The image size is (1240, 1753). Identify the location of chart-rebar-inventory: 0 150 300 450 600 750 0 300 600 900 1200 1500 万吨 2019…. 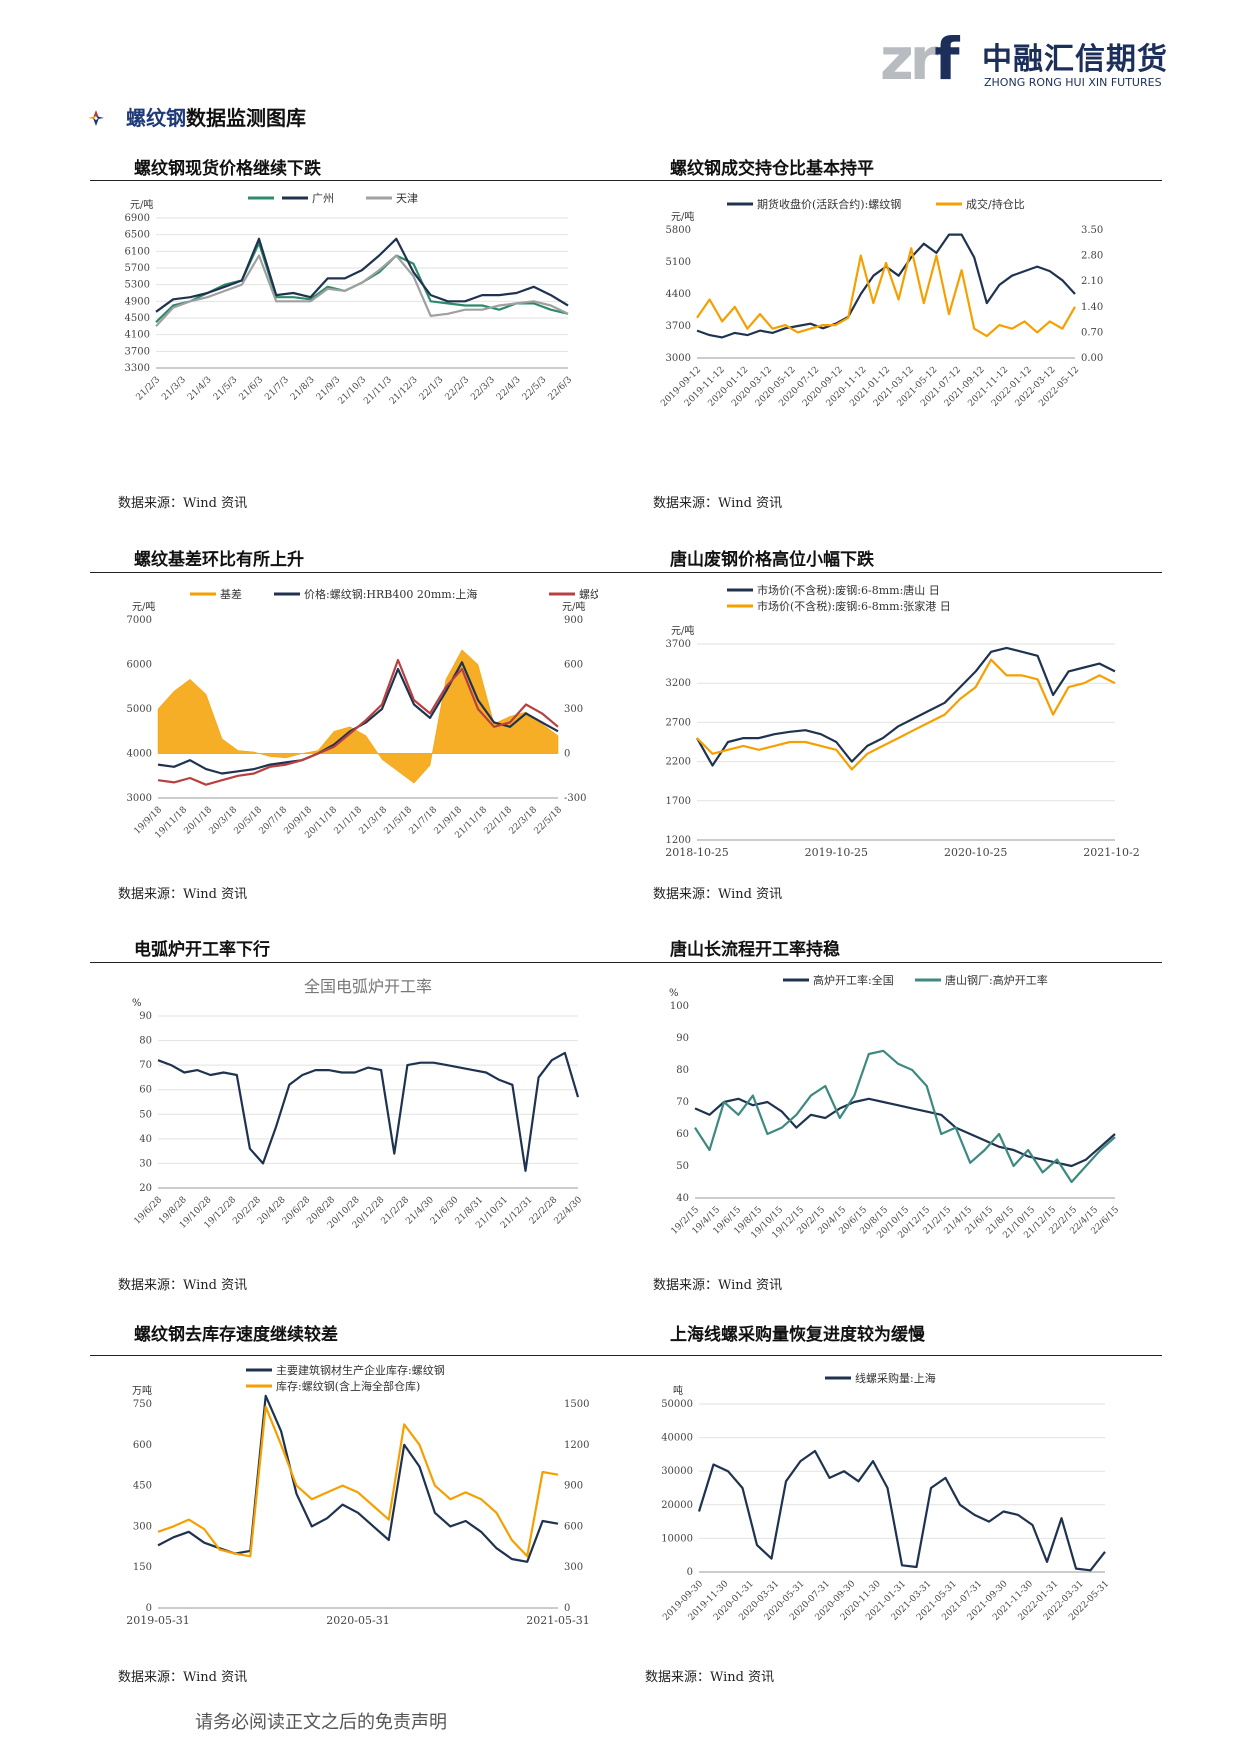
(357, 1495).